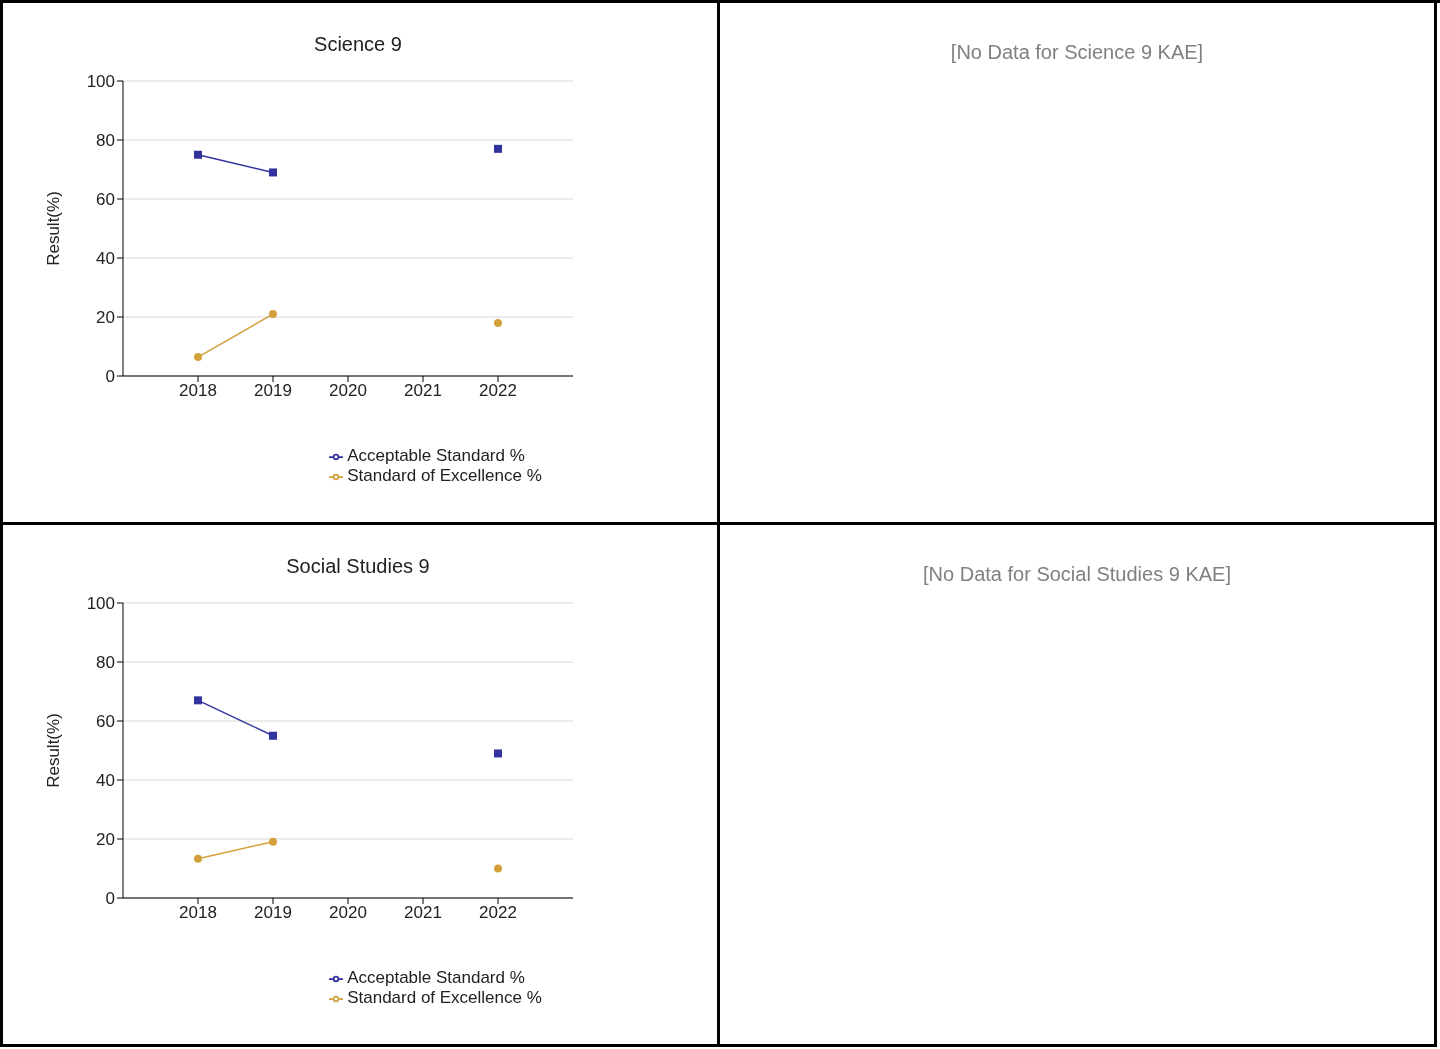  I want to click on text: [No Data for Science 9 KAE], so click(1077, 52).